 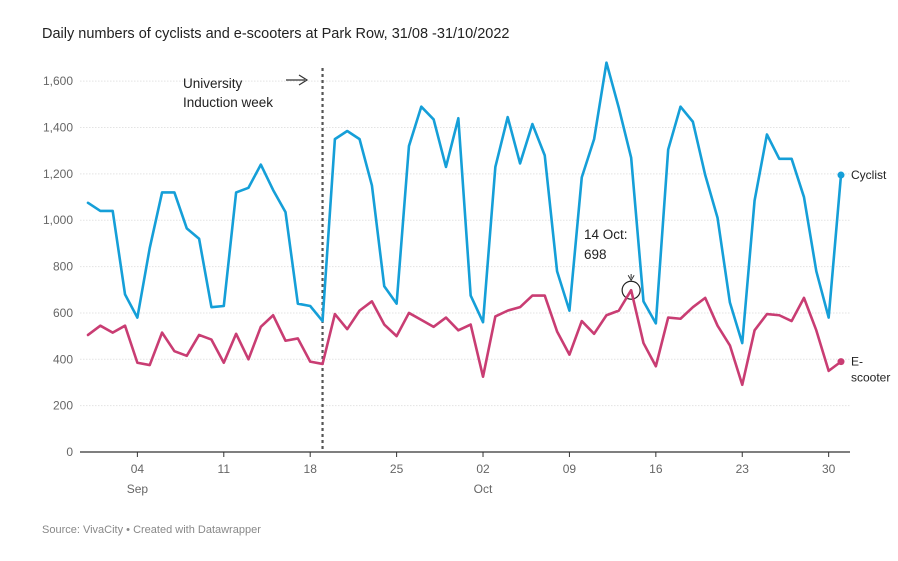 What do you see at coordinates (63, 359) in the screenshot?
I see `y-tick-label: 400` at bounding box center [63, 359].